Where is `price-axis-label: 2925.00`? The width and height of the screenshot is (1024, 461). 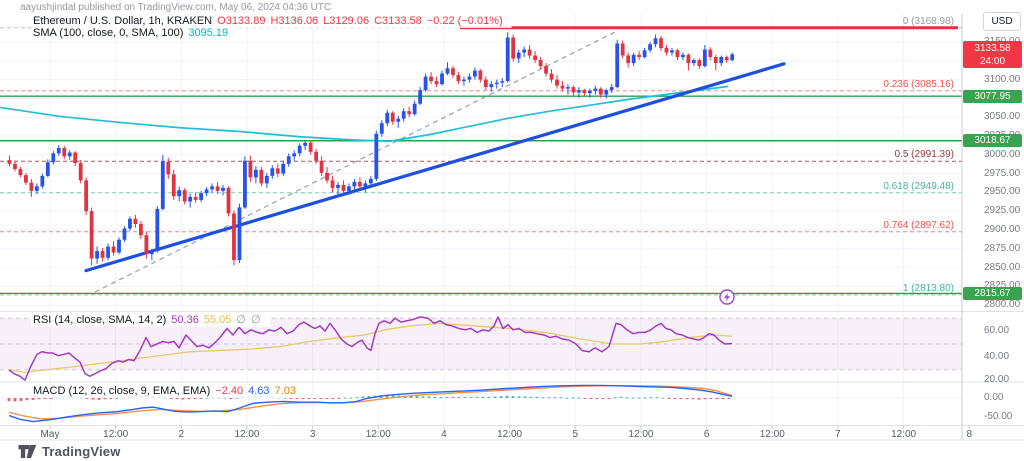 price-axis-label: 2925.00 is located at coordinates (1002, 211).